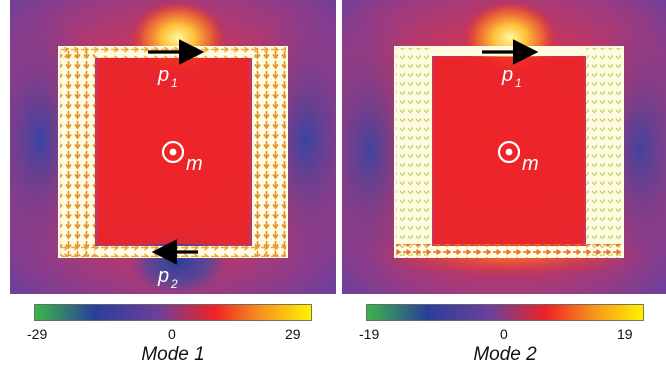 The image size is (666, 371). I want to click on colorbar-max-label: 19, so click(625, 334).